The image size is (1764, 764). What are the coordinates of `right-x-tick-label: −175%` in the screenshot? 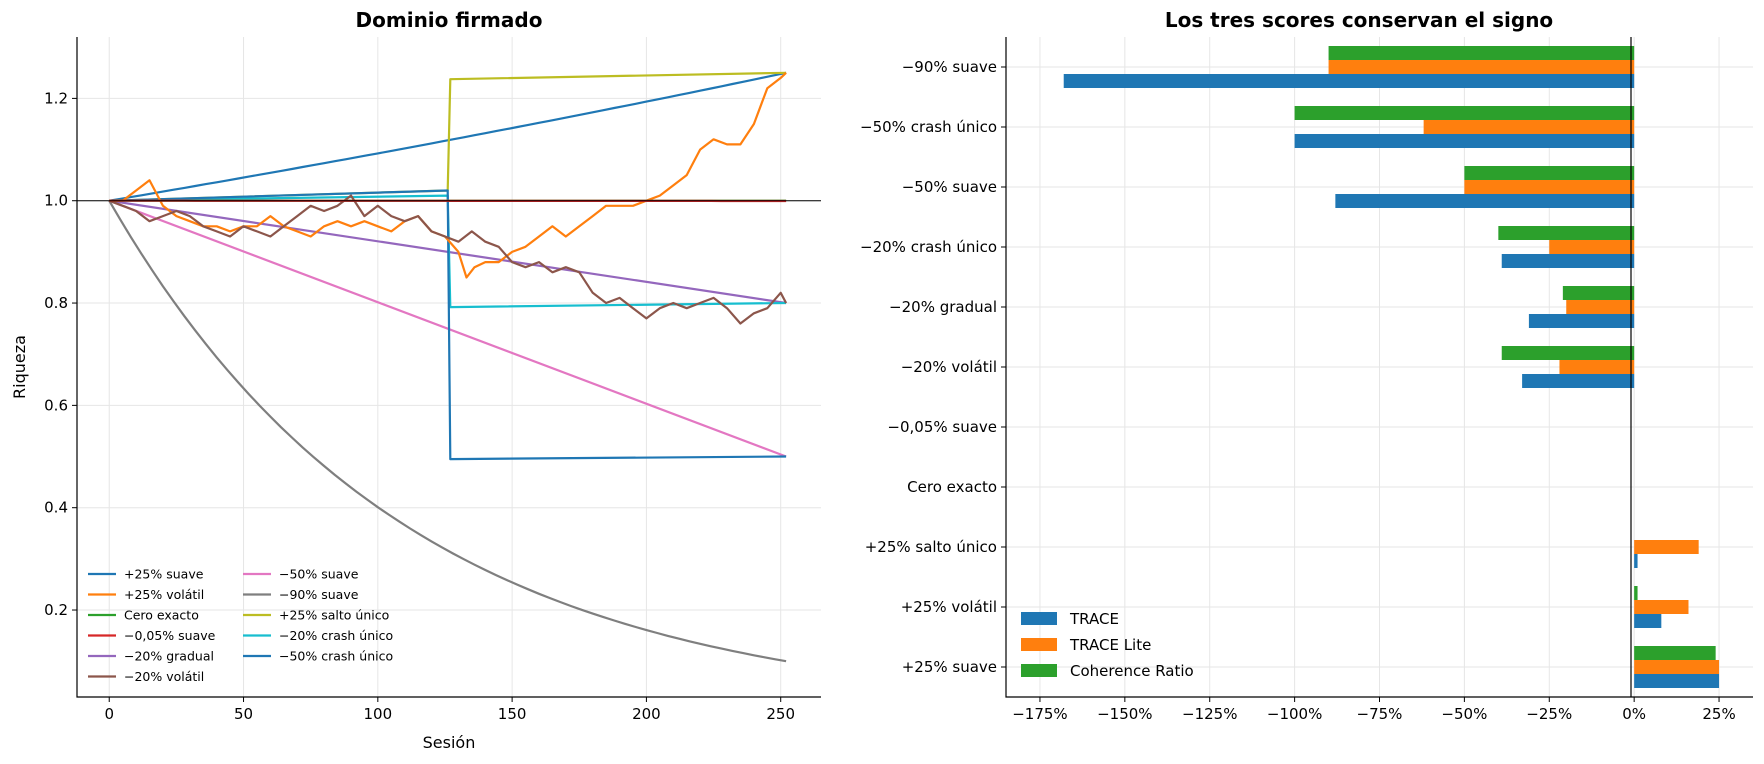 It's located at (1039, 714).